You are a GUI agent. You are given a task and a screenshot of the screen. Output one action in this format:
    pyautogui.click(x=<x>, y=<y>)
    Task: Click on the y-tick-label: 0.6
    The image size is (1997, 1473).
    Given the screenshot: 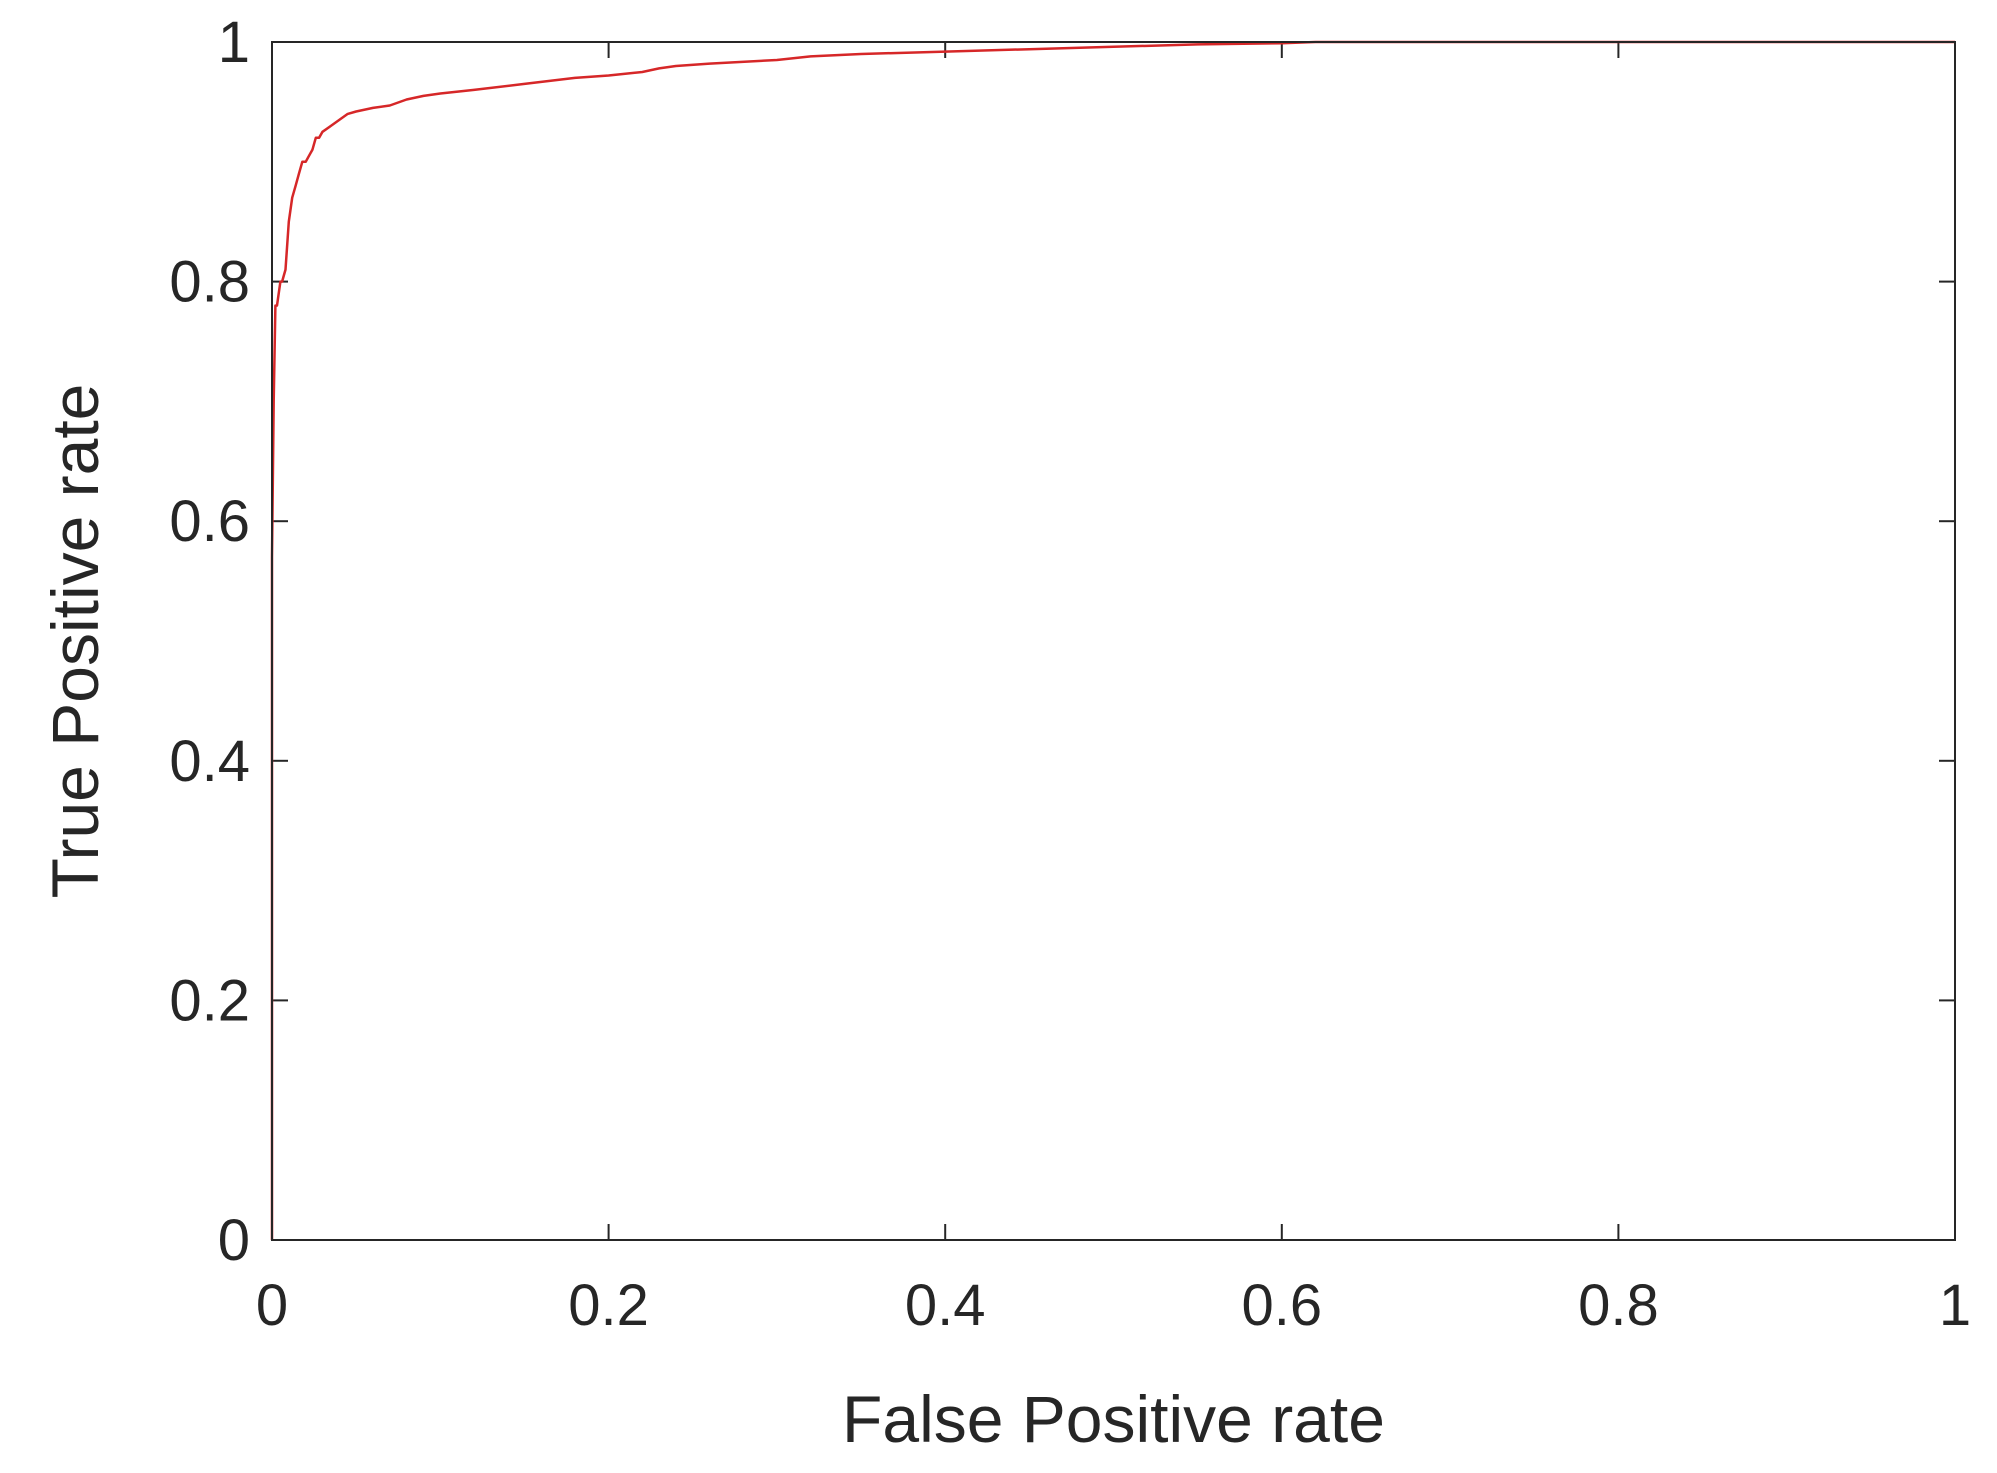 What is the action you would take?
    pyautogui.click(x=209, y=521)
    